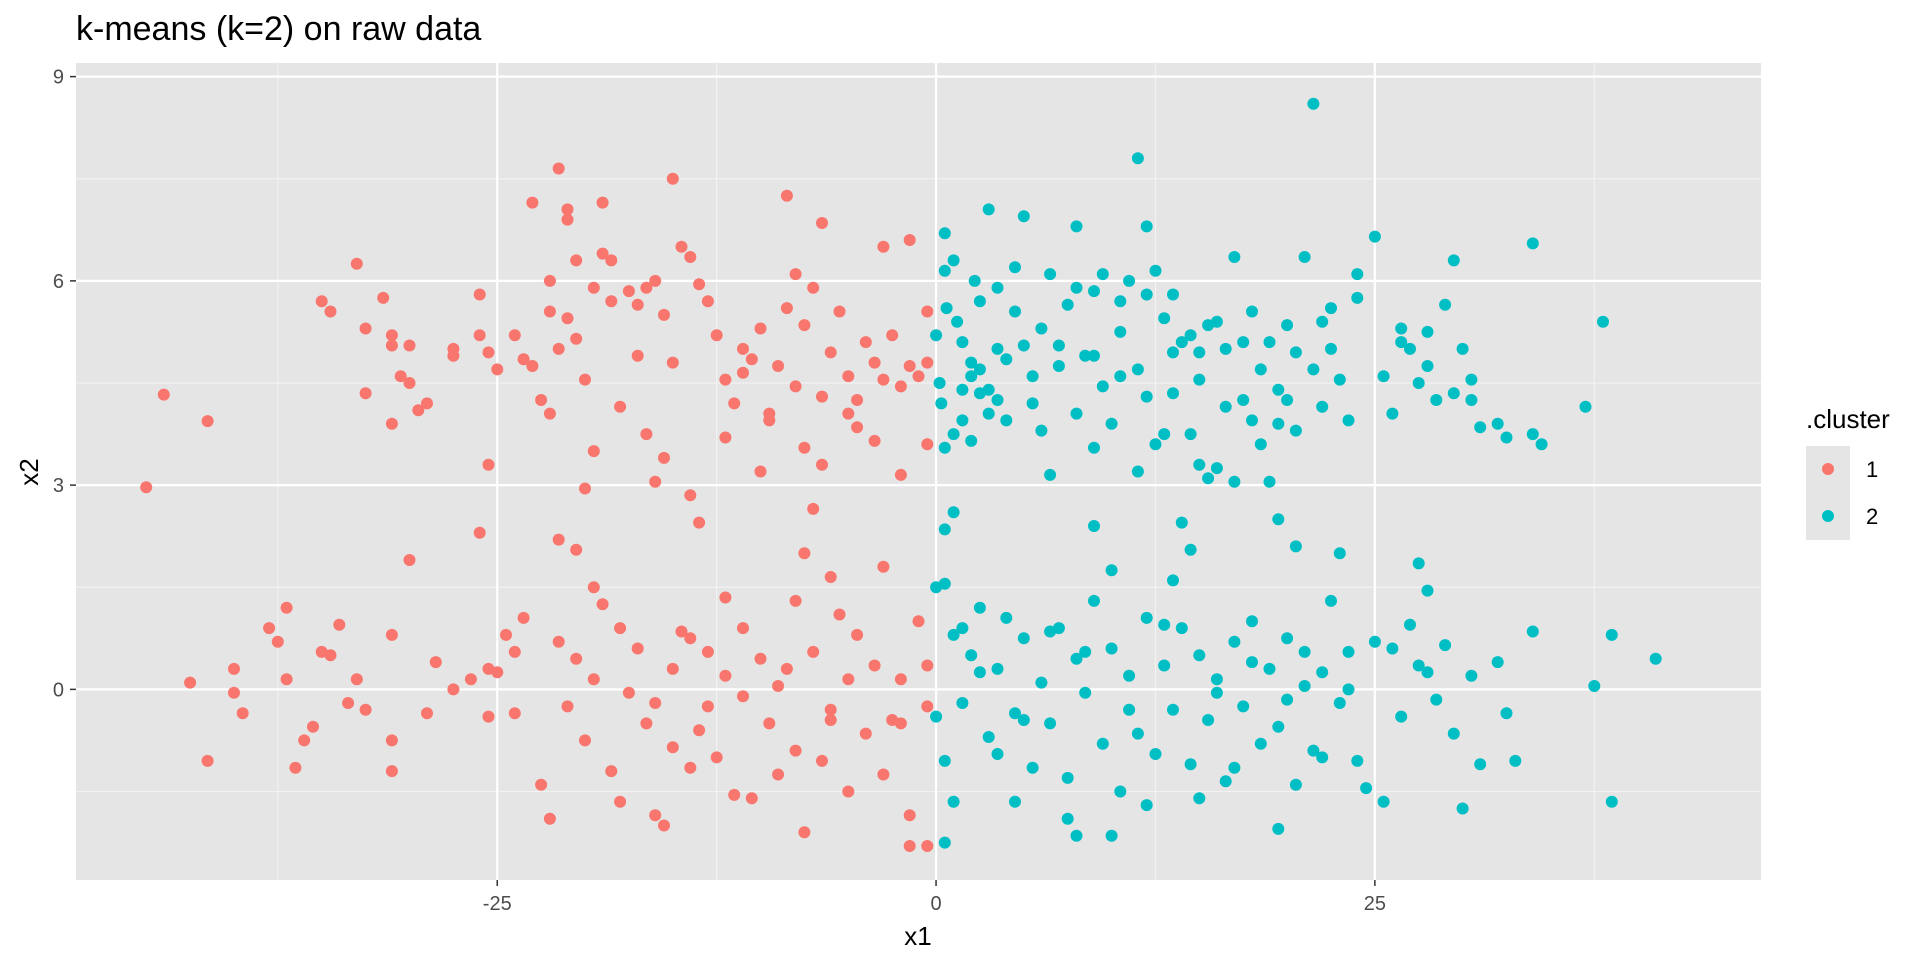 Image resolution: width=1920 pixels, height=960 pixels. What do you see at coordinates (58, 486) in the screenshot?
I see `y-tick-label: 3` at bounding box center [58, 486].